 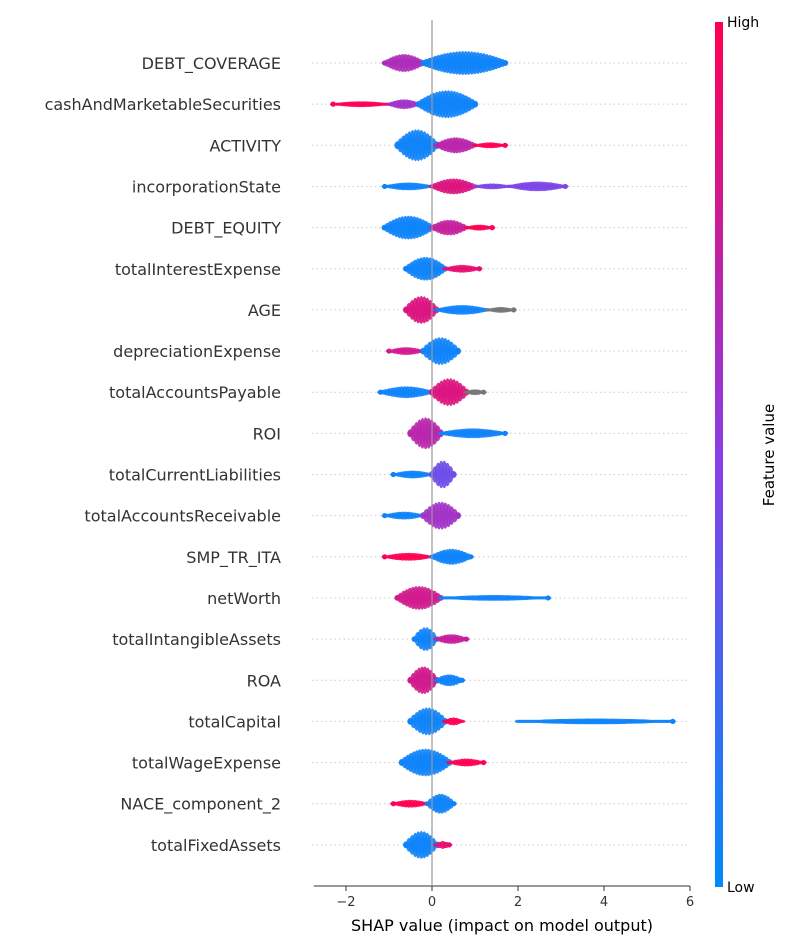 I want to click on feature-row: SMP_TR_ITA, so click(x=438, y=558).